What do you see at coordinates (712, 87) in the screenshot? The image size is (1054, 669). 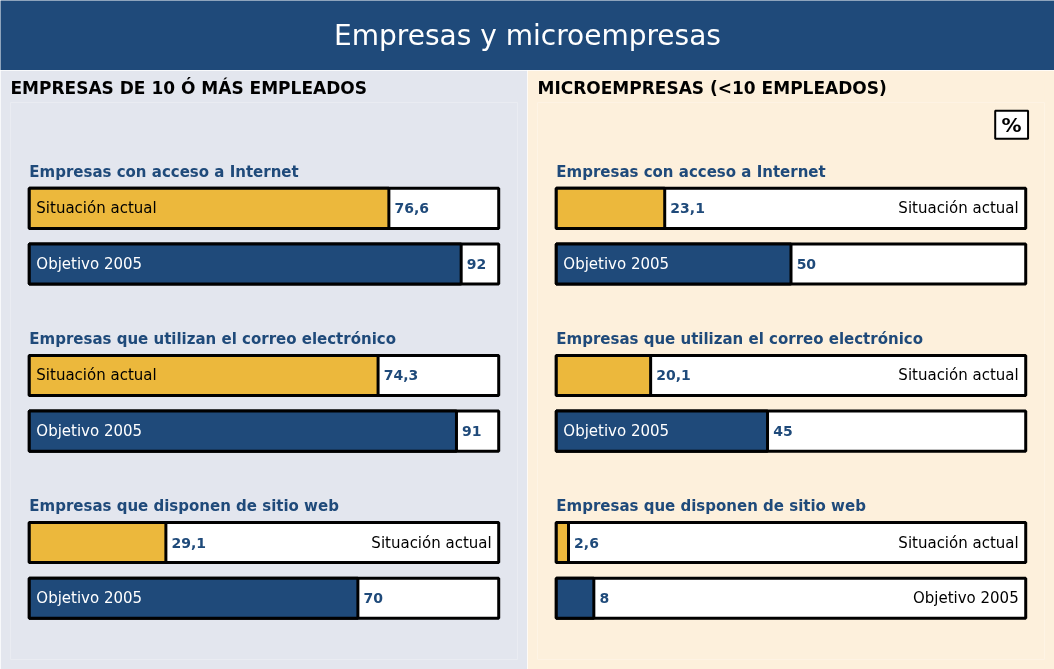 I see `chart-subtitle: MICROEMPRESAS (<10 EMPLEADOS)` at bounding box center [712, 87].